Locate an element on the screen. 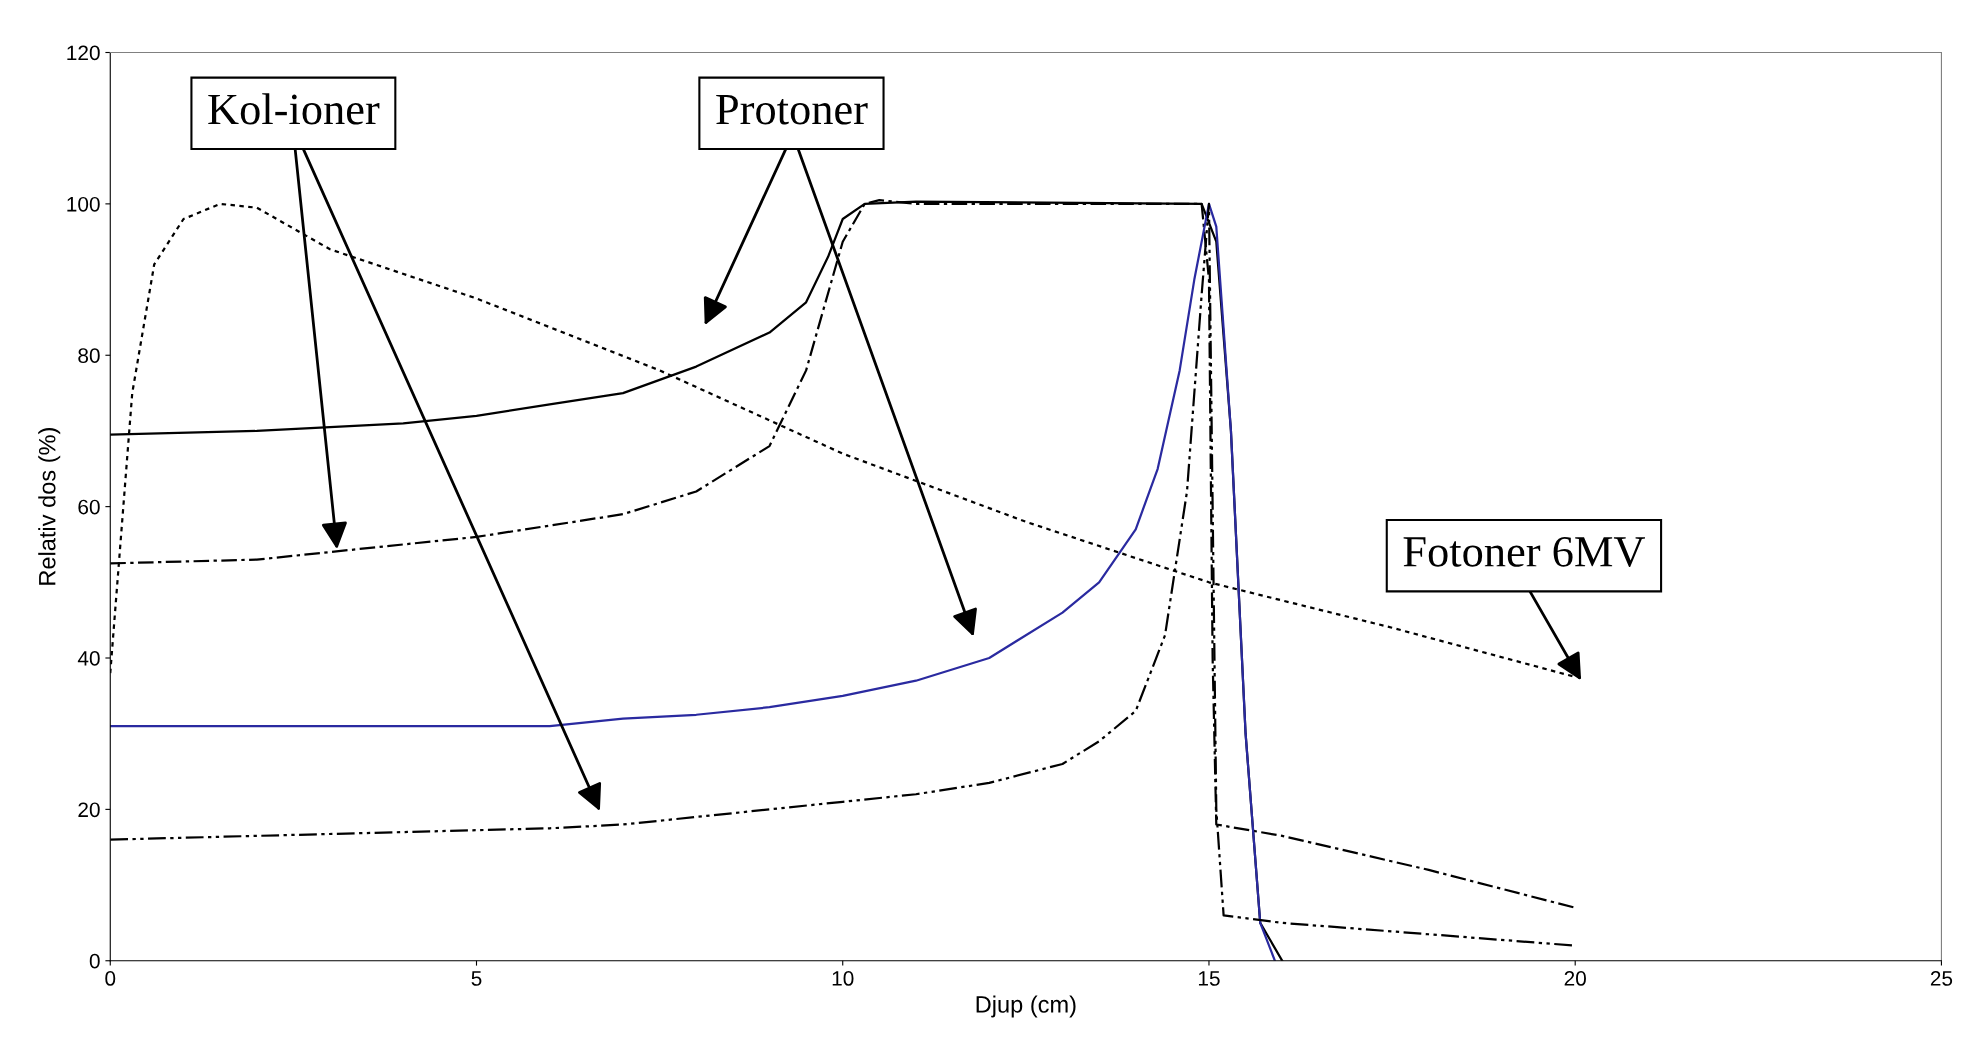 The image size is (1969, 1050). y-tick-label: 0 is located at coordinates (94, 961).